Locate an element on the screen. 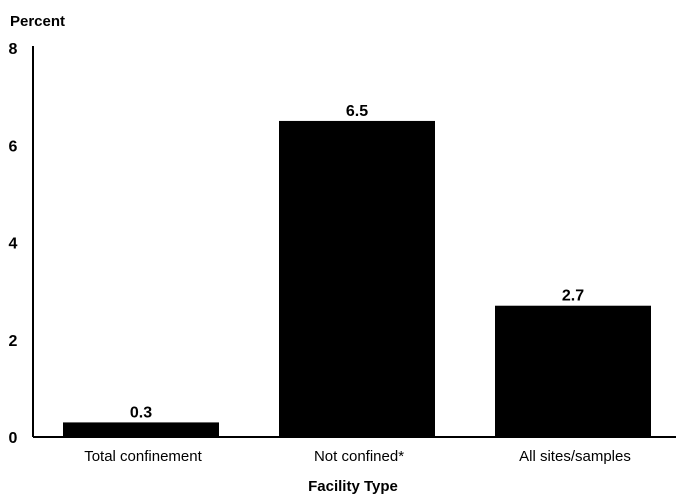  y-tick-label: 4 is located at coordinates (13, 244).